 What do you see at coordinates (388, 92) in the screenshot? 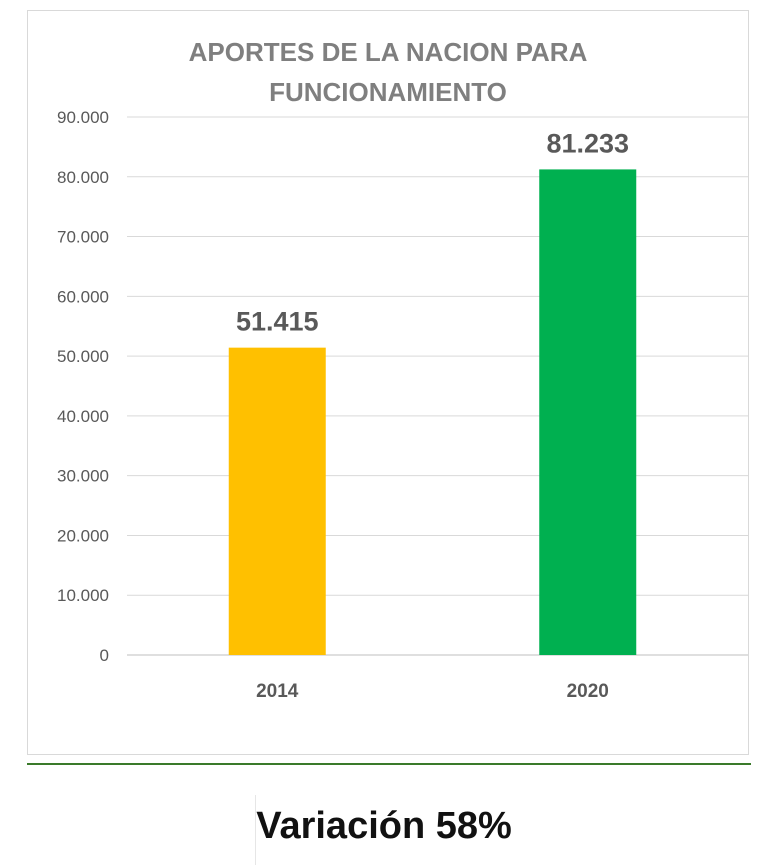
I see `chart-title-line-2: FUNCIONAMIENTO` at bounding box center [388, 92].